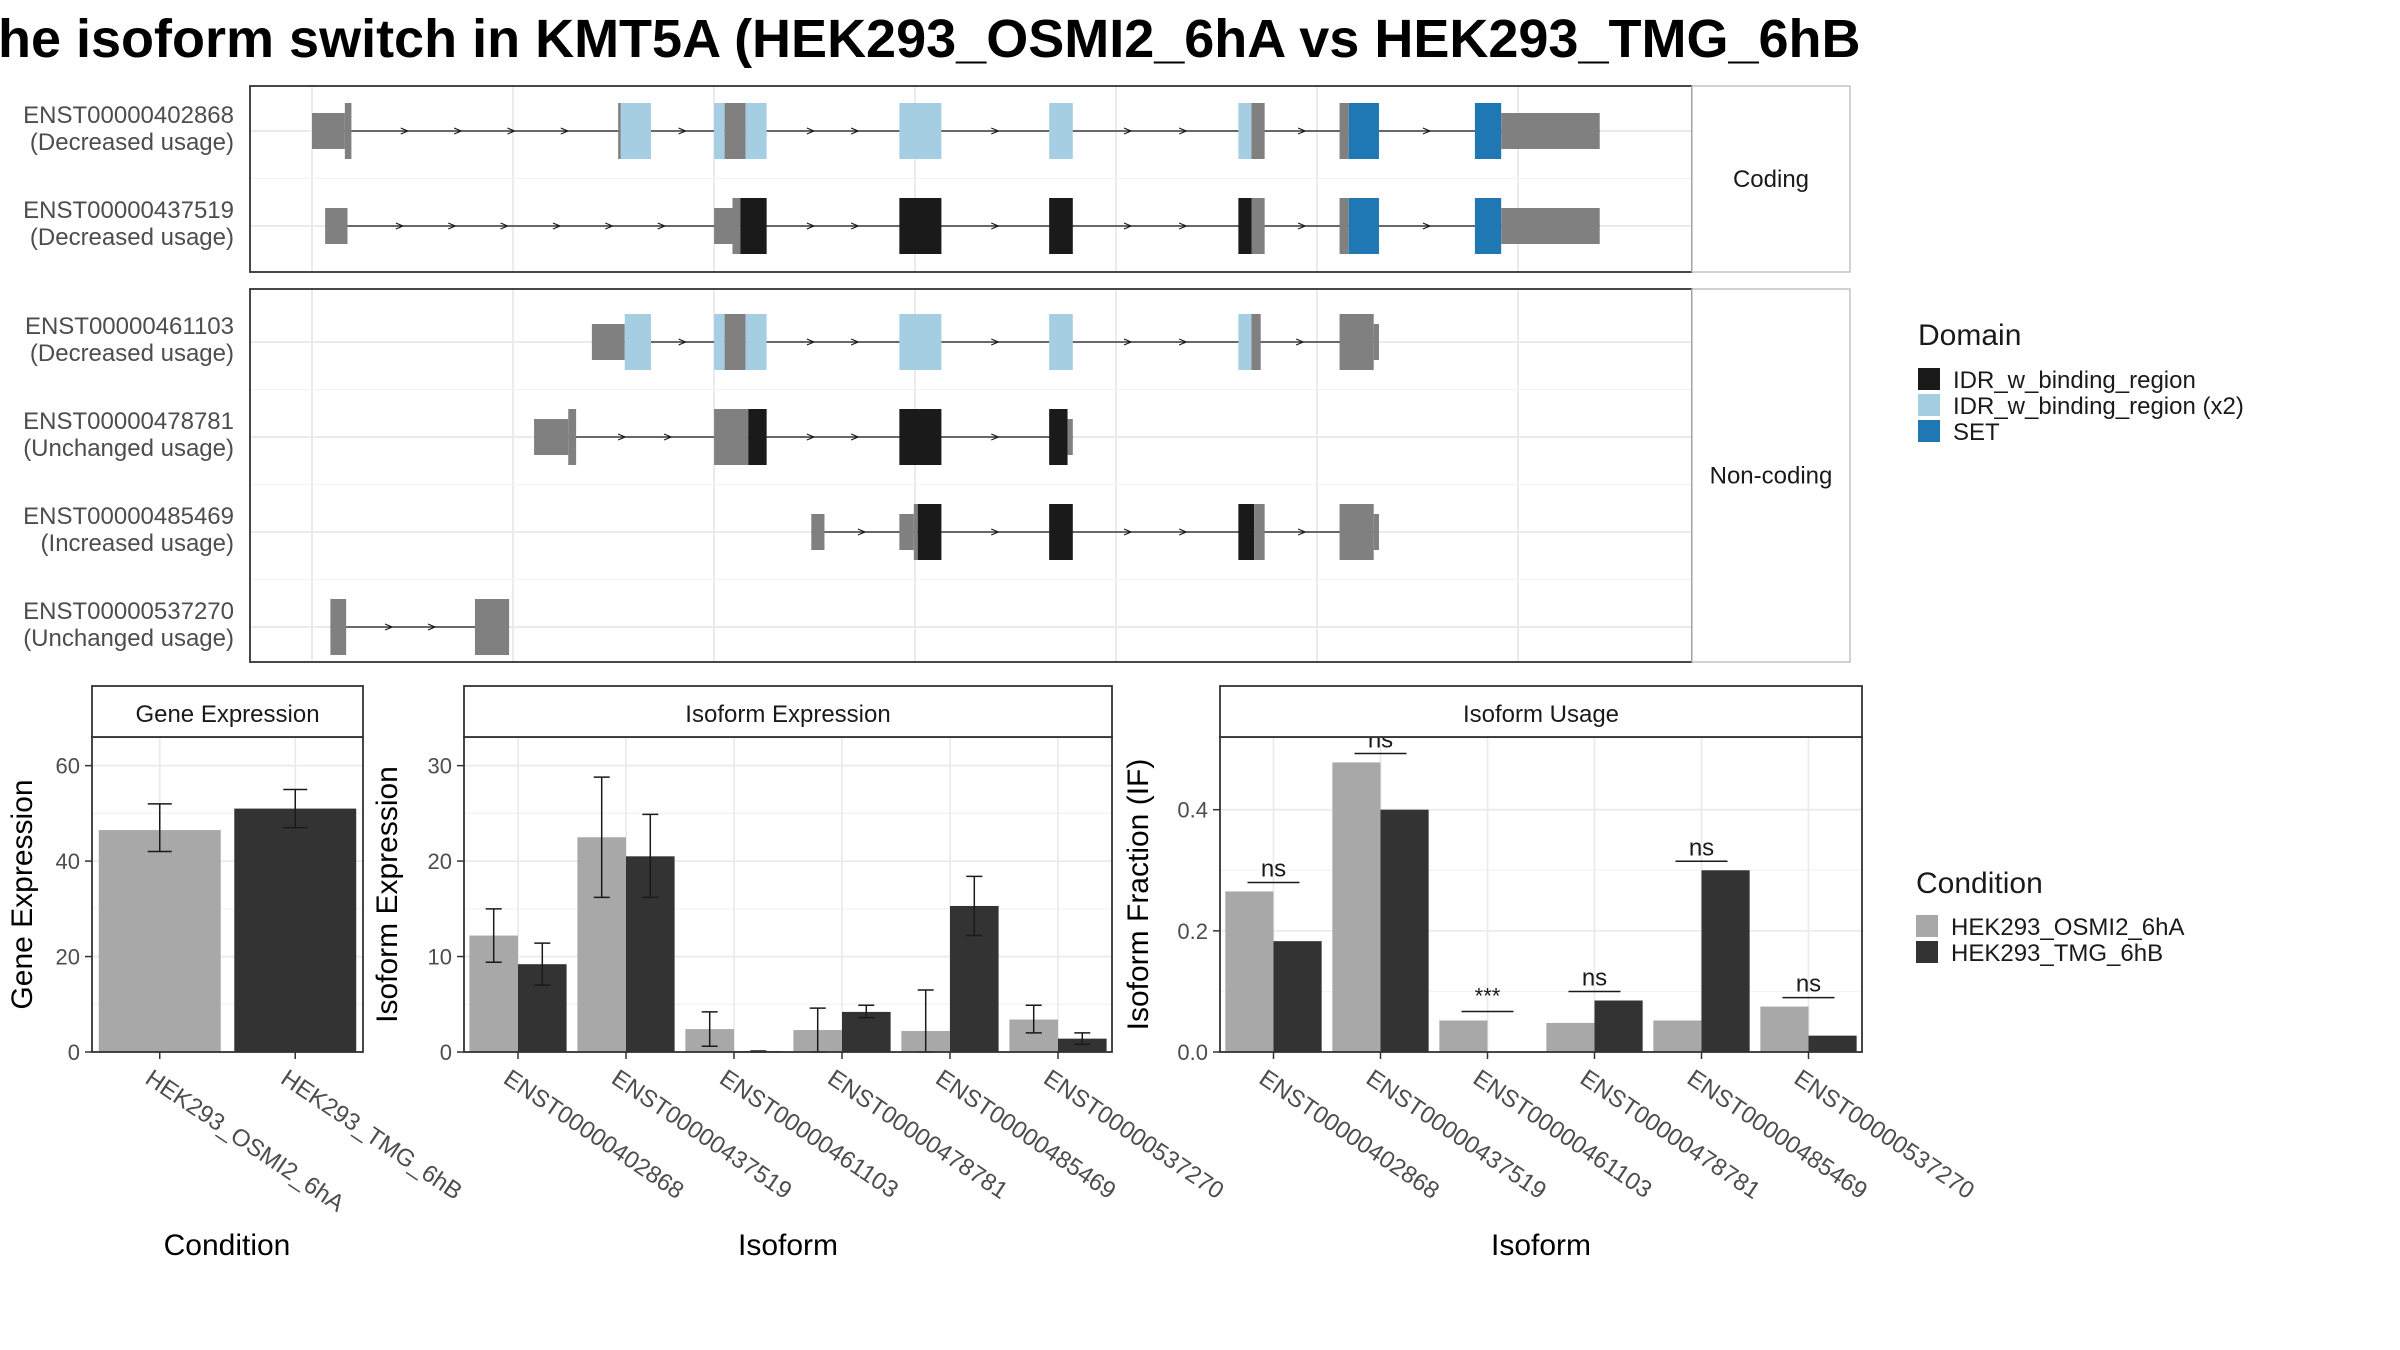 This screenshot has width=2400, height=1350. What do you see at coordinates (68, 766) in the screenshot?
I see `y-tick-label: 60` at bounding box center [68, 766].